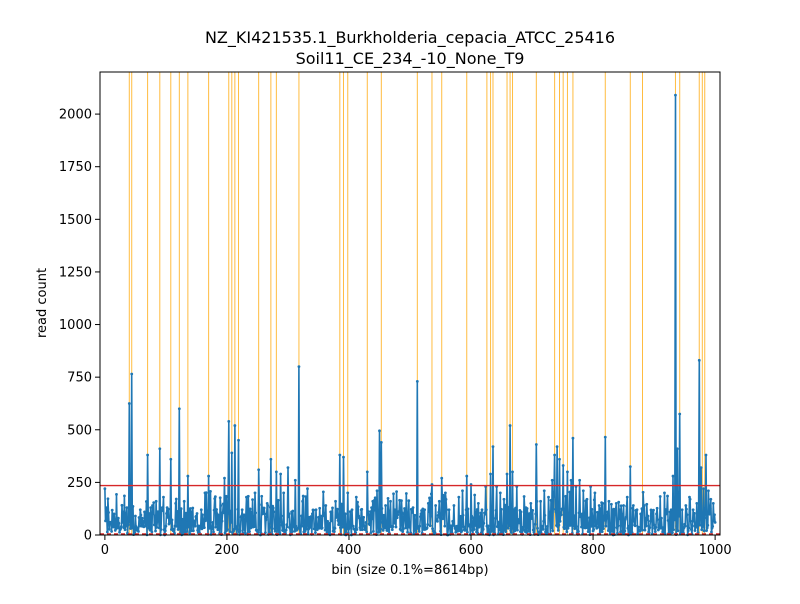  I want to click on x-tick-label: 400, so click(349, 550).